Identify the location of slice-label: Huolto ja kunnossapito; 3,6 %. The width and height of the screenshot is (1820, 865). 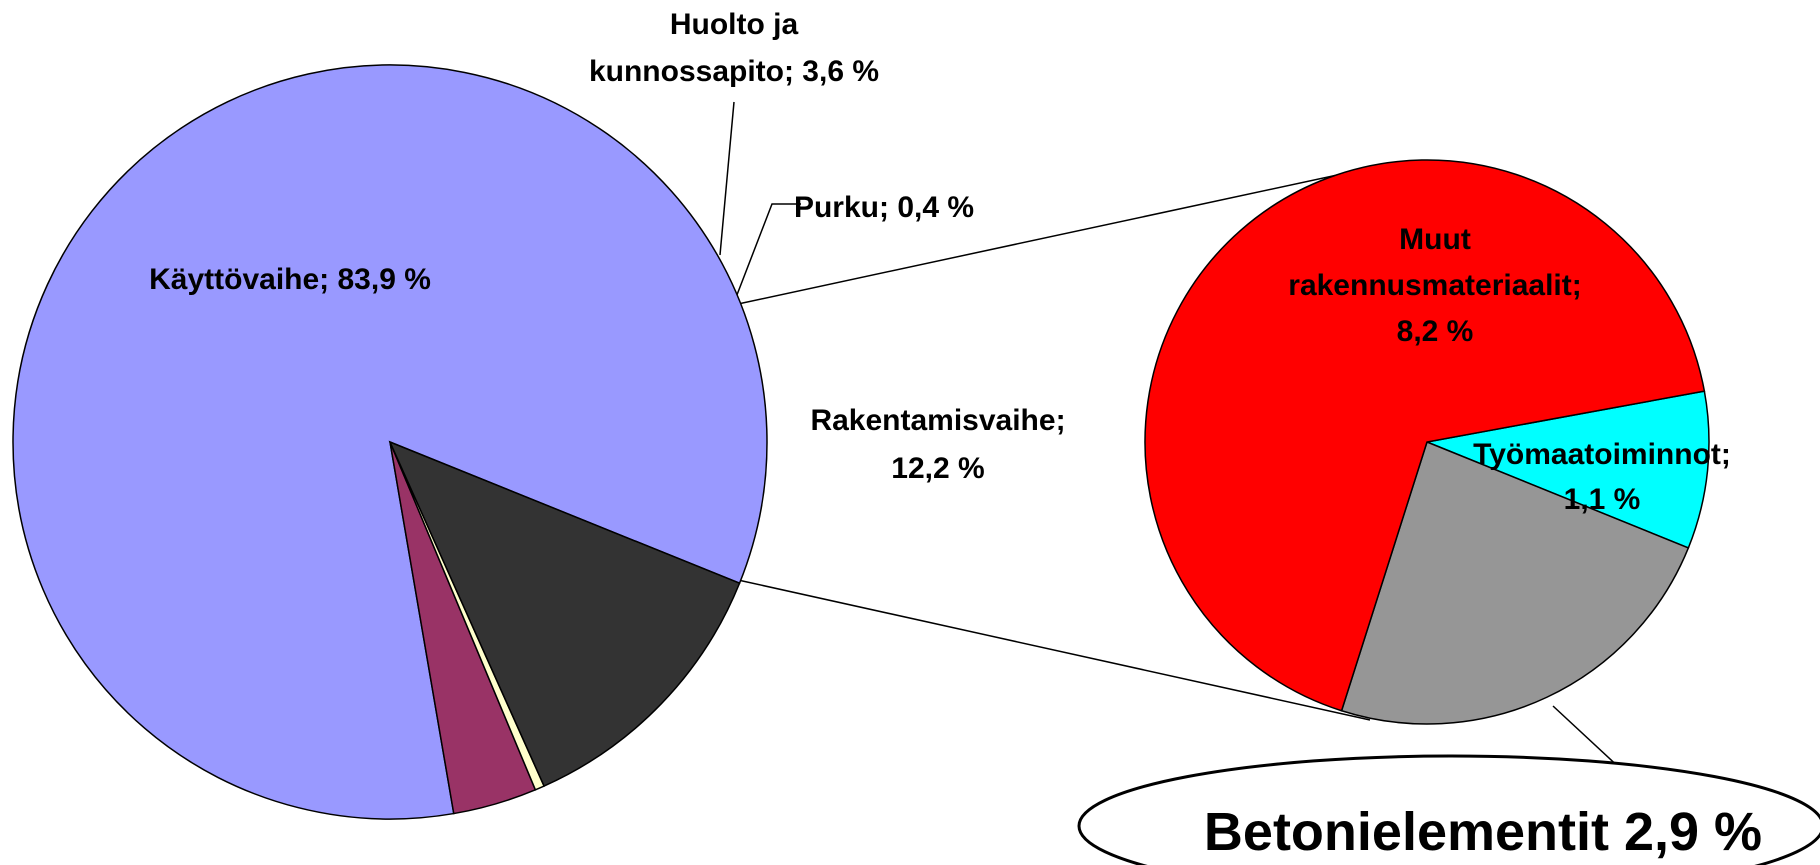
(734, 48).